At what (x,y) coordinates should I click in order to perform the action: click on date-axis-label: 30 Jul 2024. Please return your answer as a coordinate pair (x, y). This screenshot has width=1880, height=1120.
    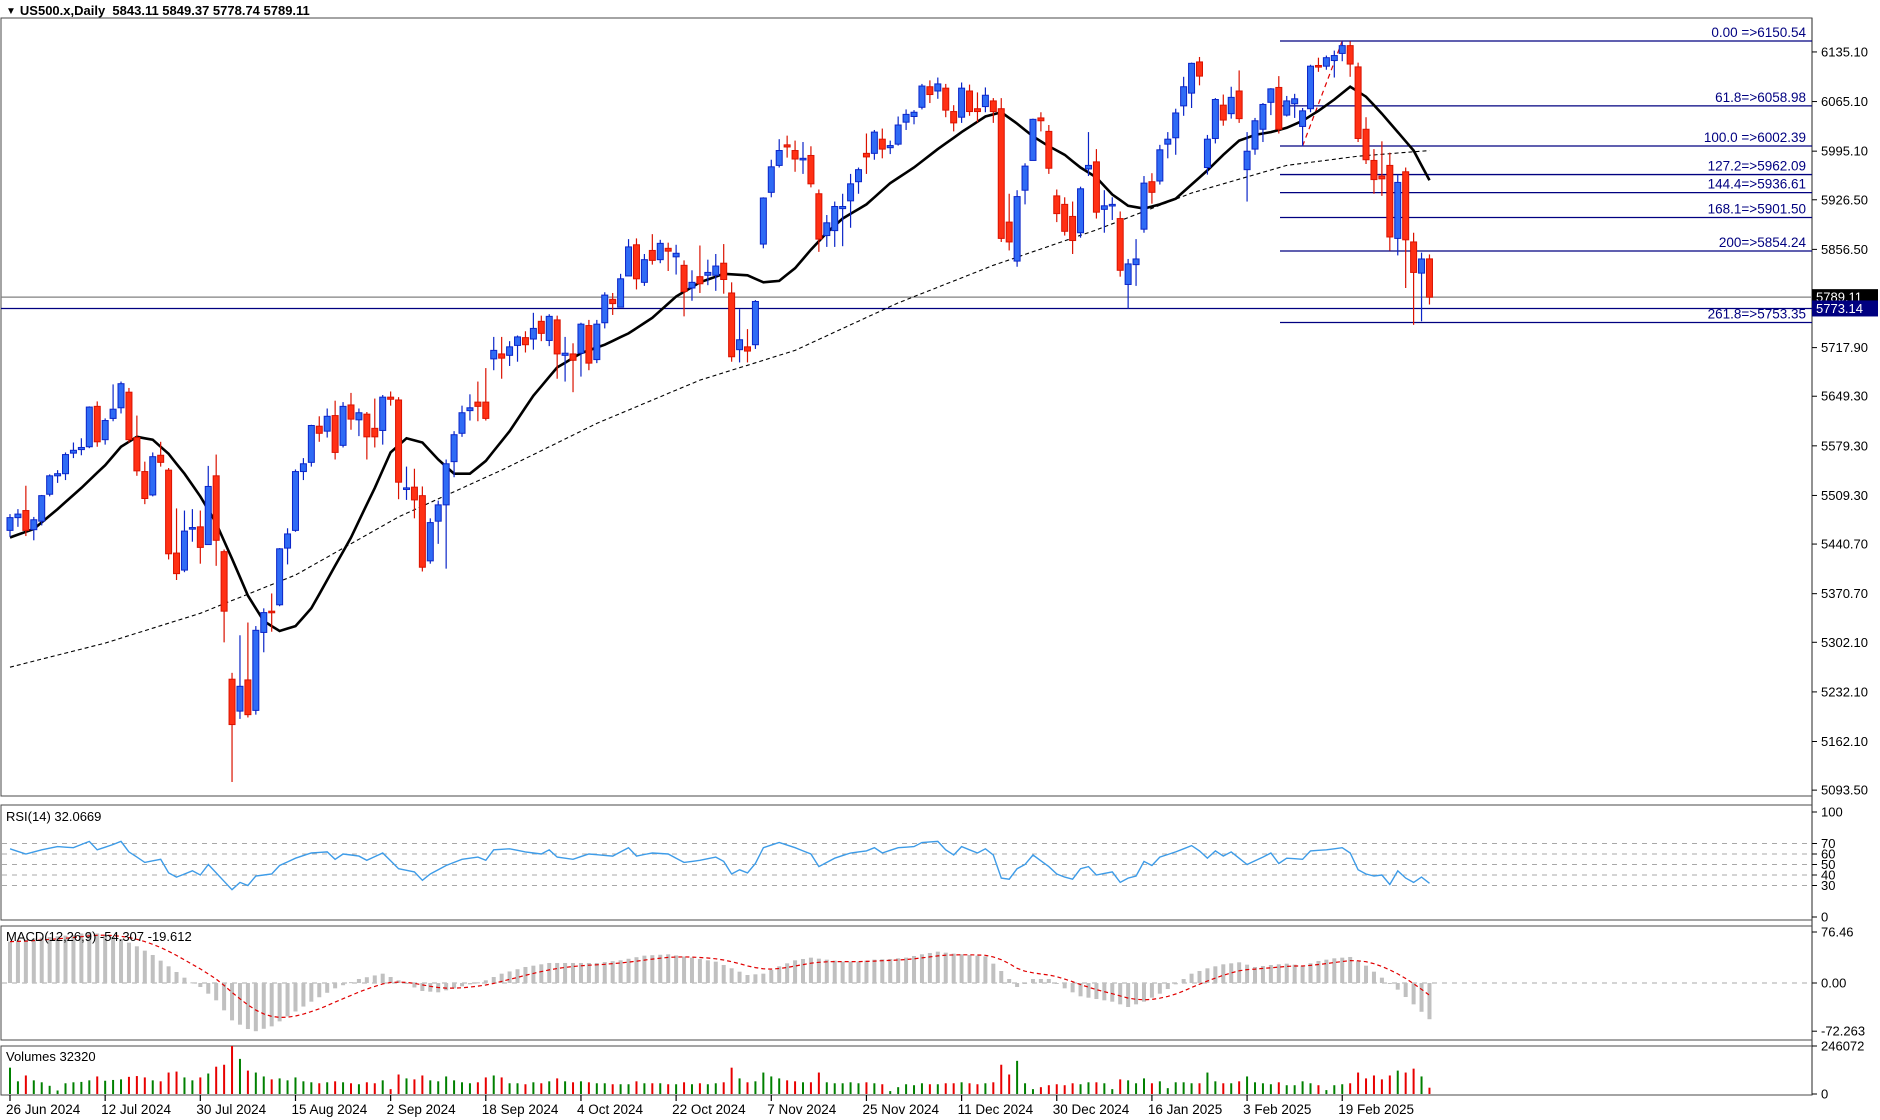
    Looking at the image, I should click on (231, 1109).